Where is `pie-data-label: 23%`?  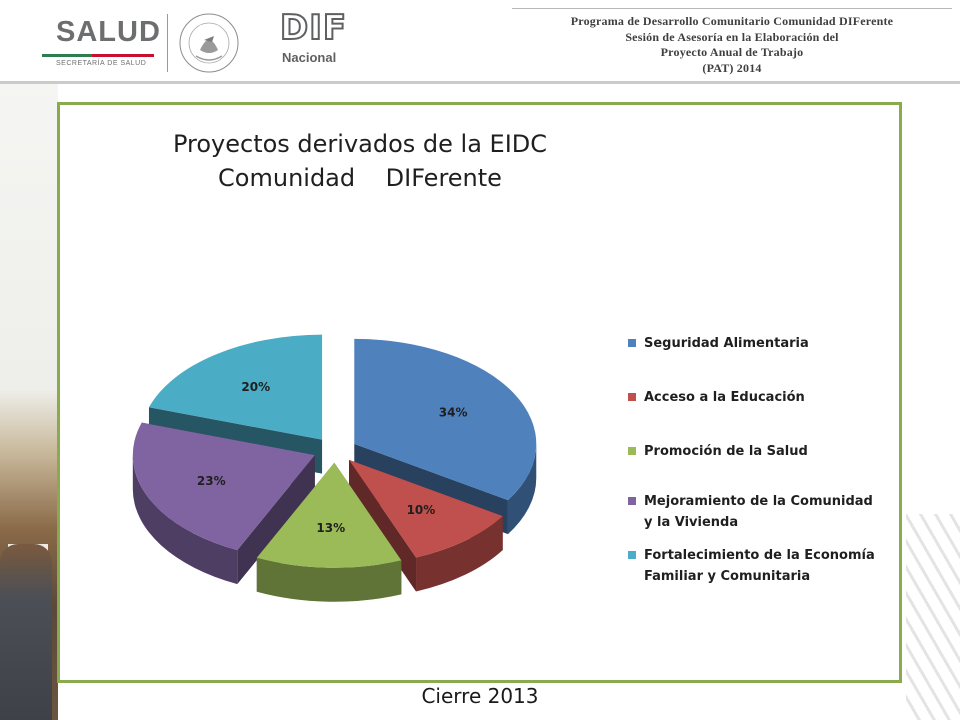 pie-data-label: 23% is located at coordinates (211, 481).